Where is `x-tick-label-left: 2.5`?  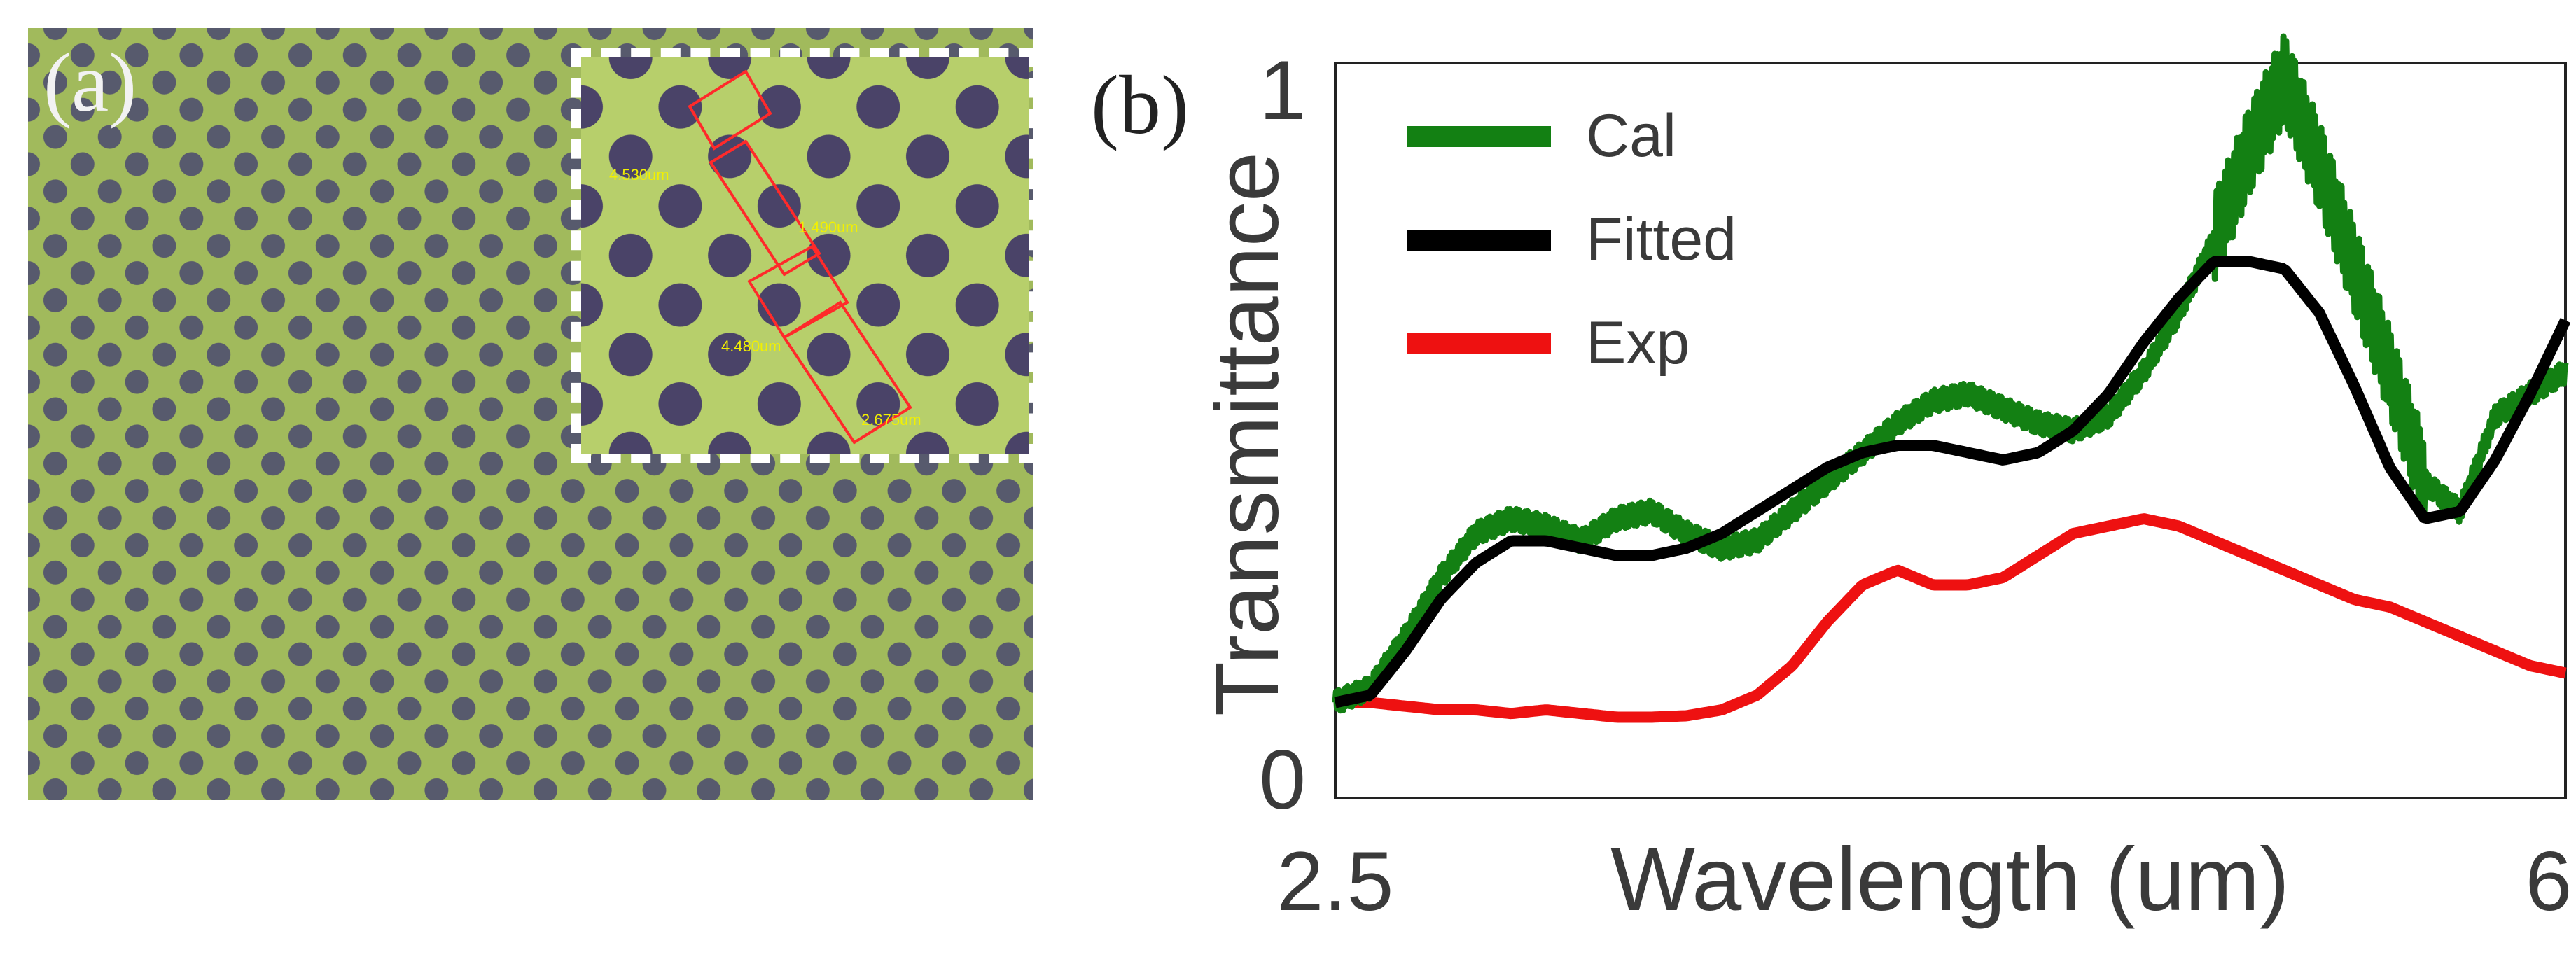
x-tick-label-left: 2.5 is located at coordinates (1335, 881).